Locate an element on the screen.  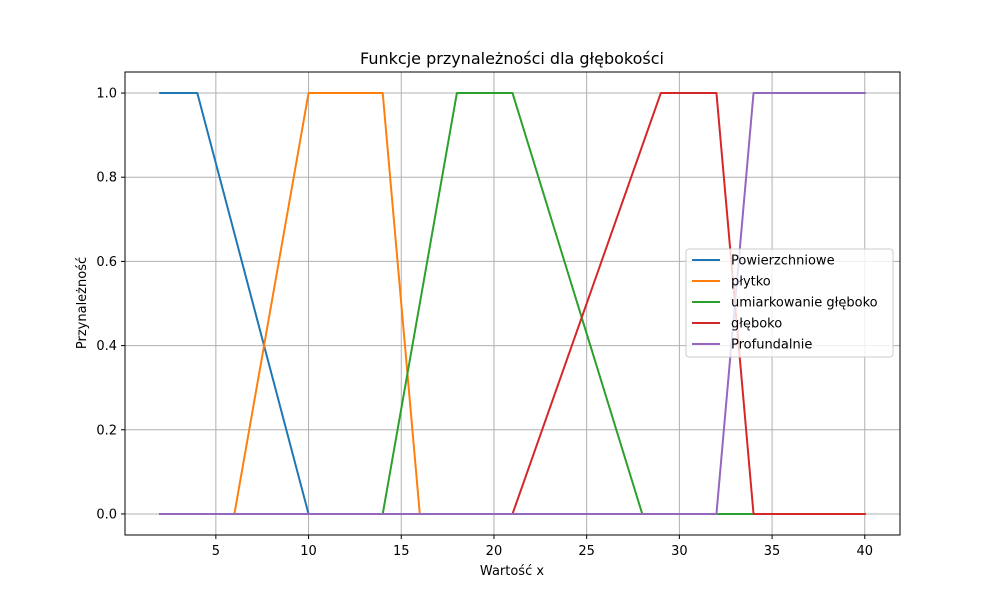
y-tick-label: 0.6 is located at coordinates (106, 262).